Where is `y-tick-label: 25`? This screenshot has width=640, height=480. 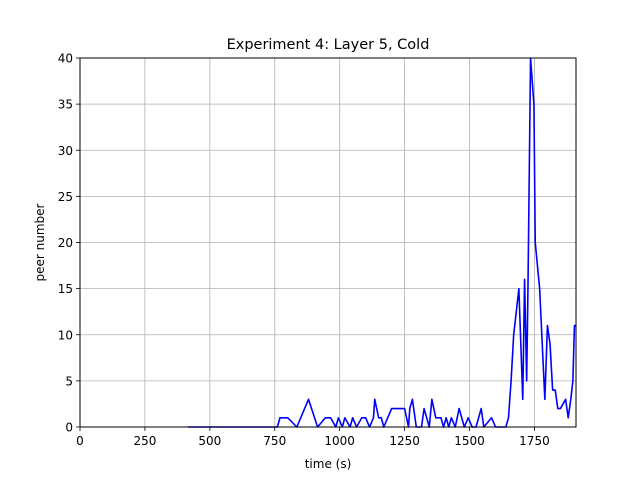
y-tick-label: 25 is located at coordinates (65, 197).